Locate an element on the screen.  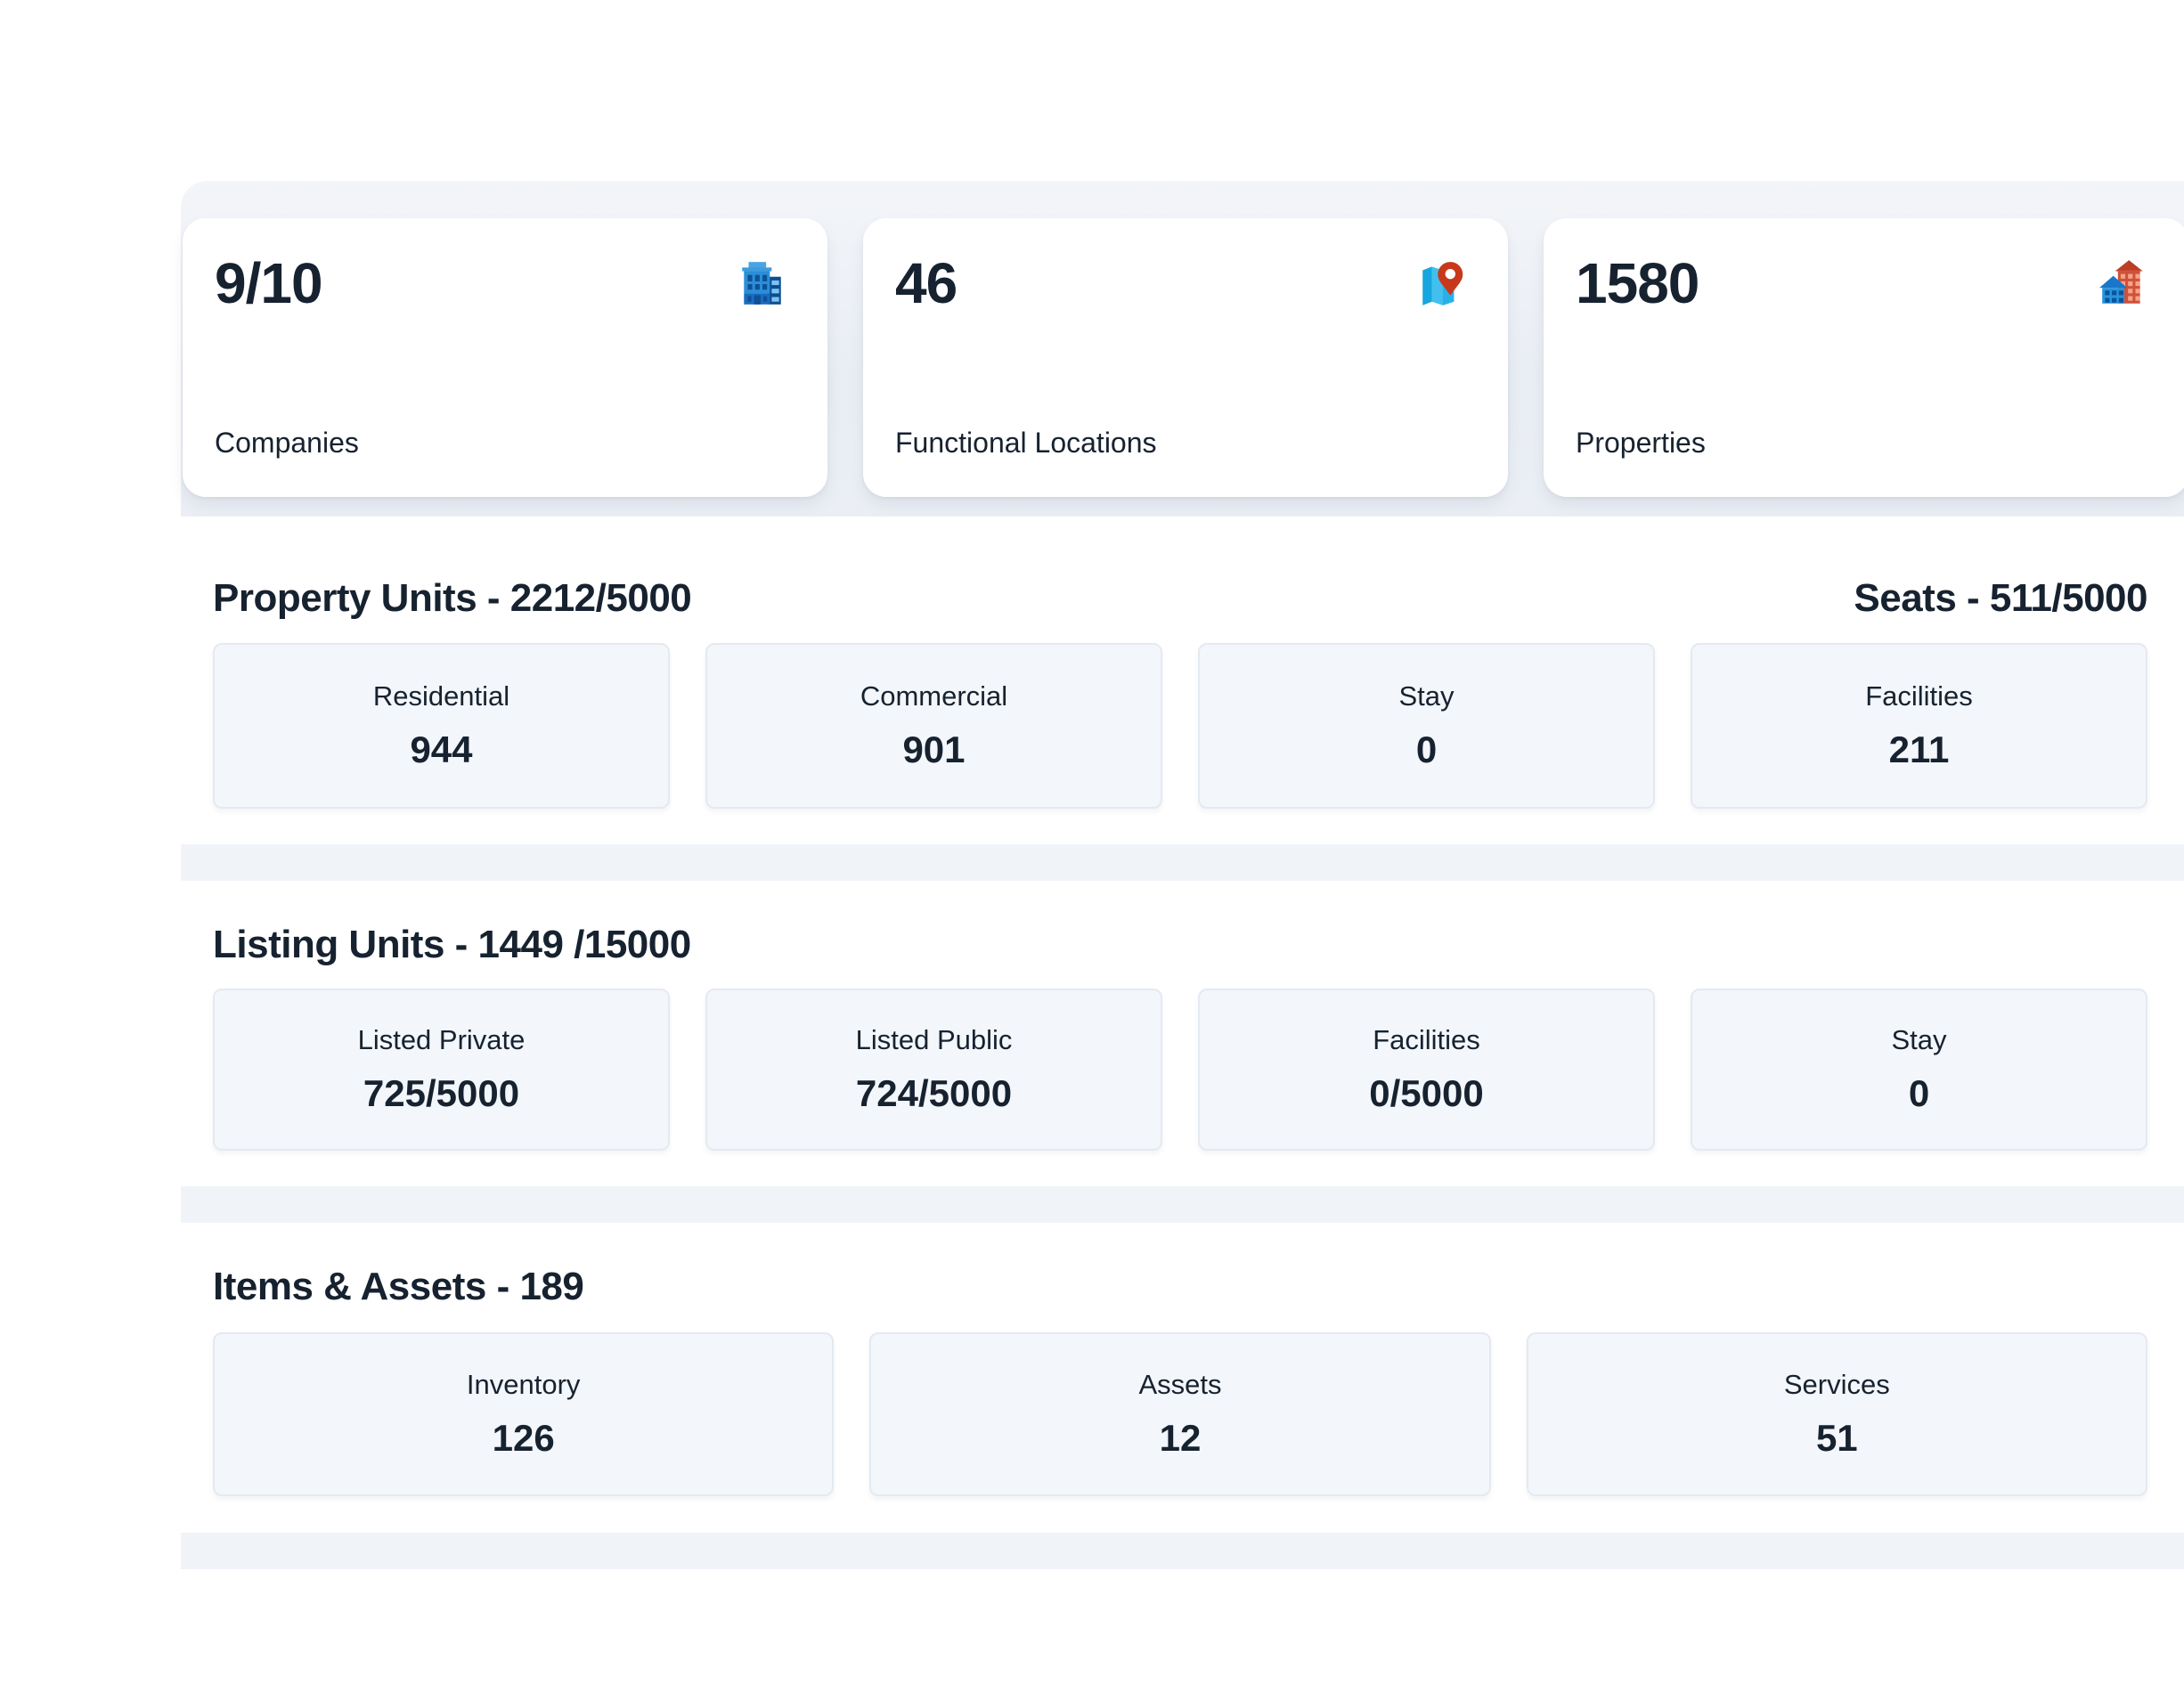
unit-card-value: 126 is located at coordinates (523, 1438).